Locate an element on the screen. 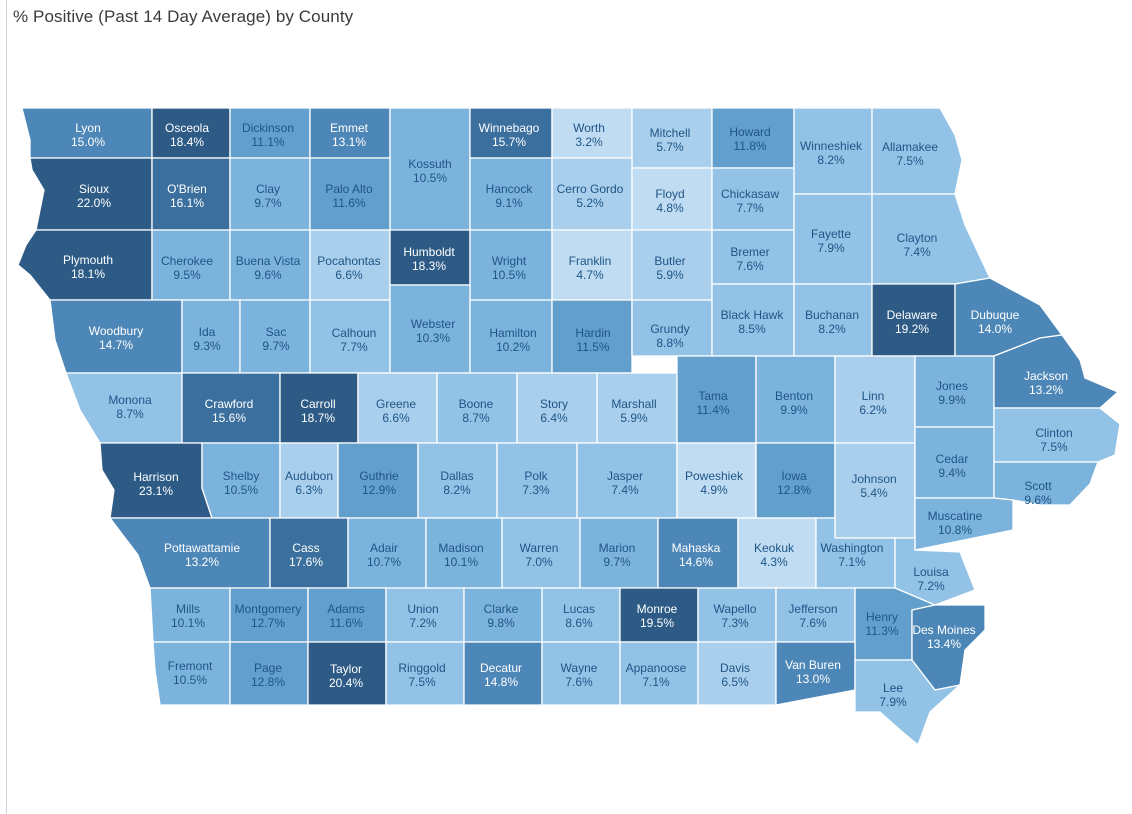  county-value-buena-vista: 9.6% is located at coordinates (268, 275).